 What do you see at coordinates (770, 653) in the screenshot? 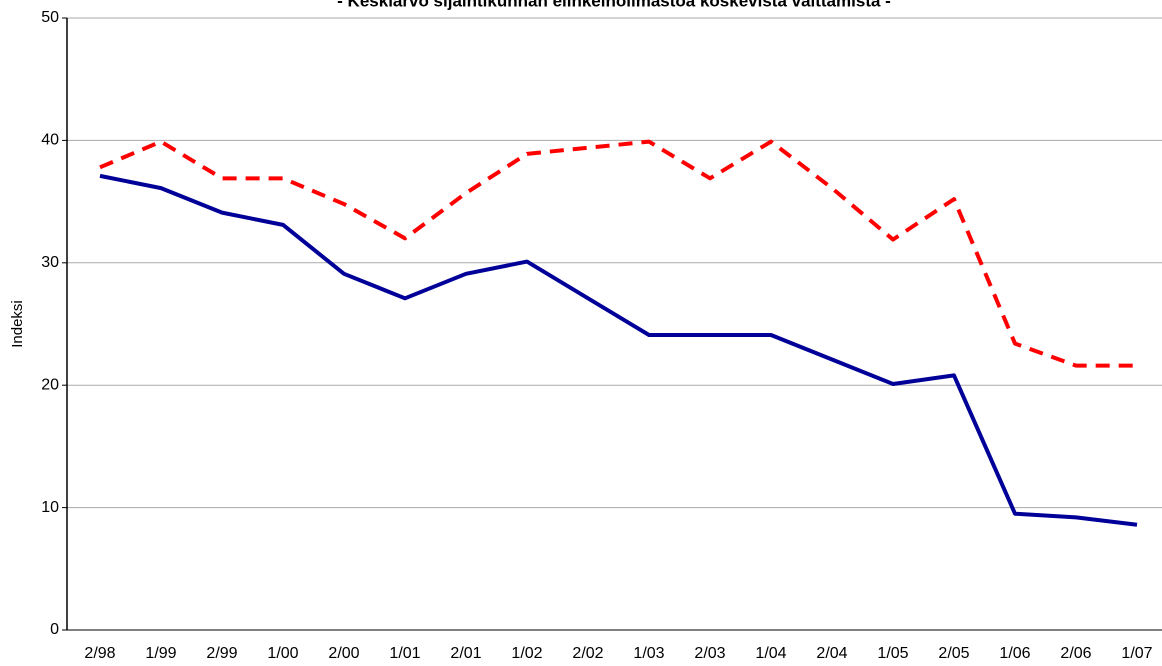
I see `x-tick-label: 1/04` at bounding box center [770, 653].